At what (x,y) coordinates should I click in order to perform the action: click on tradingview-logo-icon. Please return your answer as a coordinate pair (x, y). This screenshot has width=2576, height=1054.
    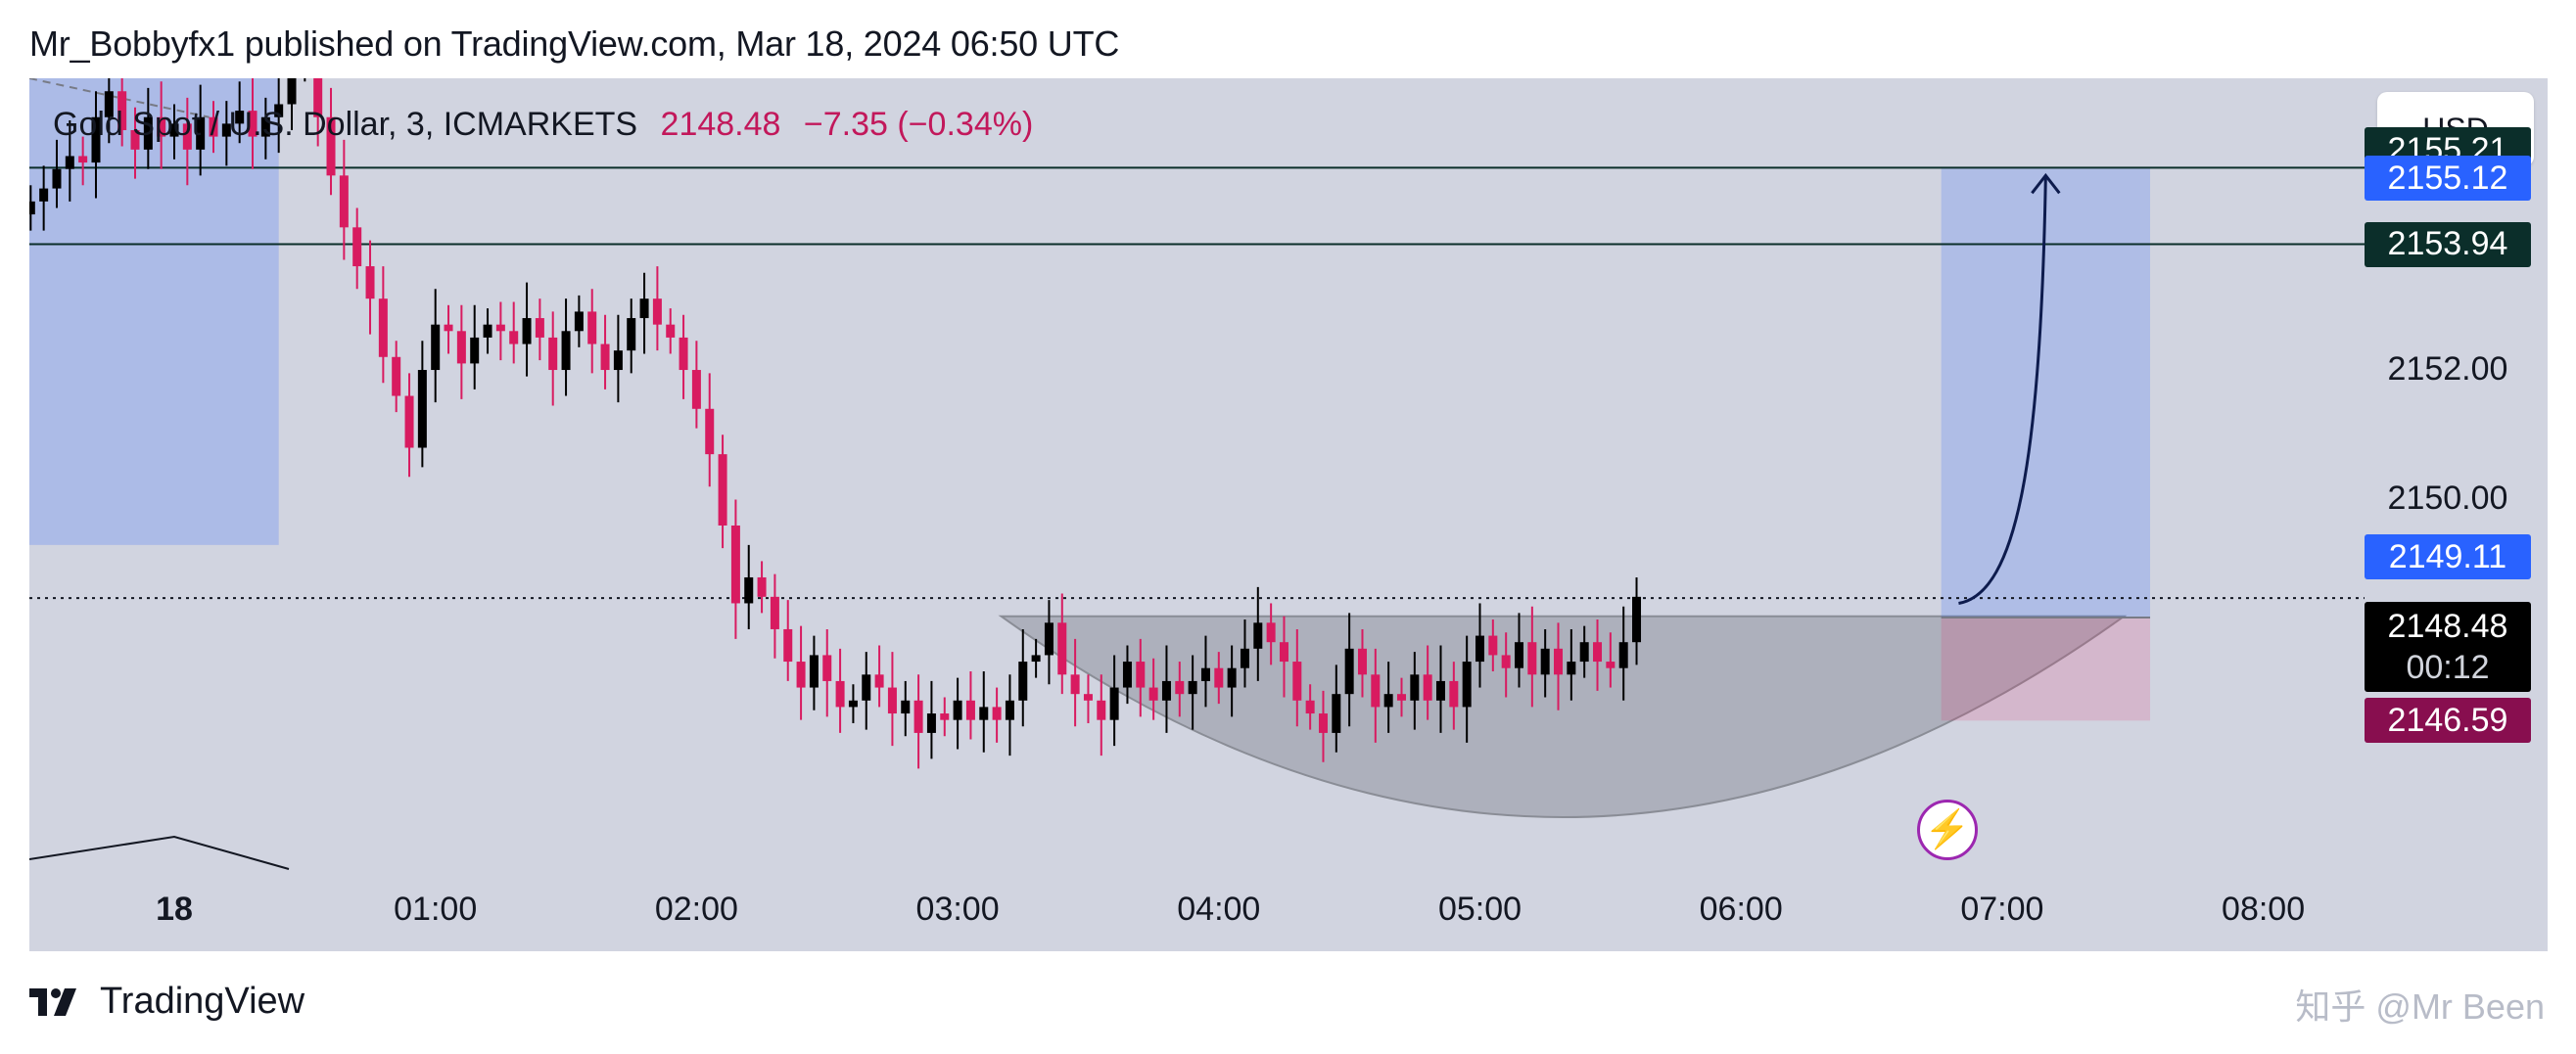
    Looking at the image, I should click on (52, 1001).